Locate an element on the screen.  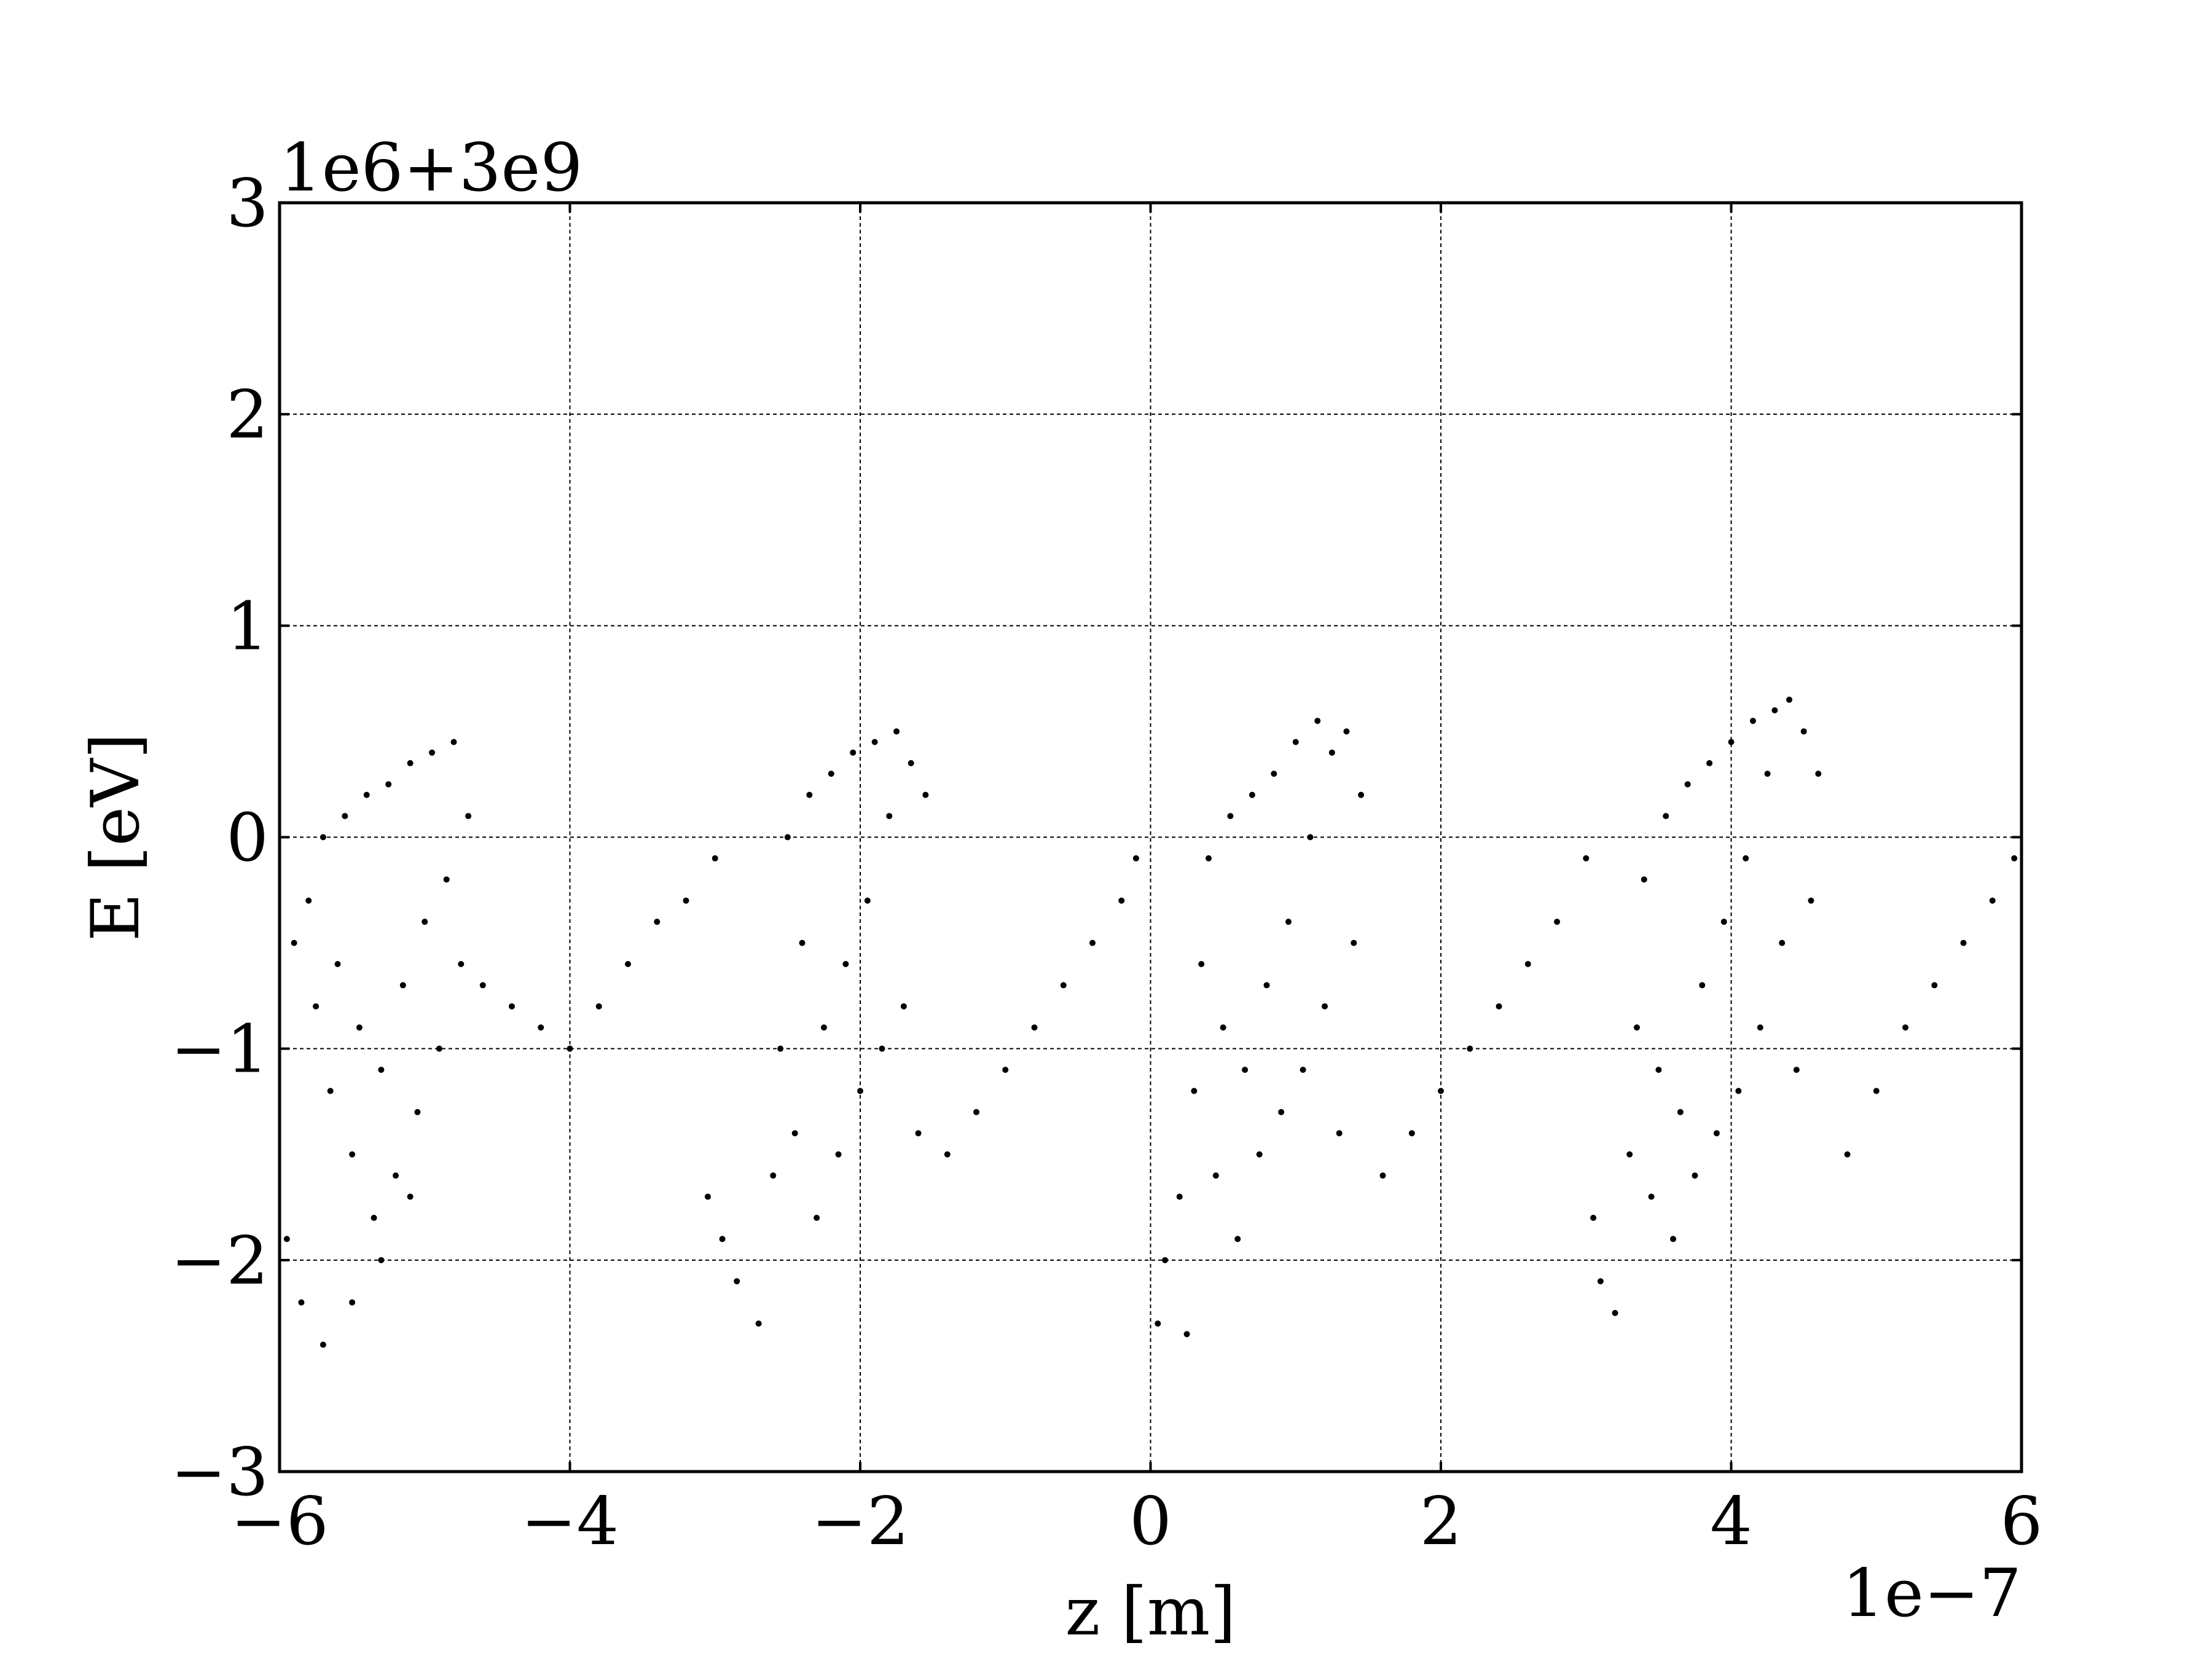
y-tick-label: 2 is located at coordinates (247, 415).